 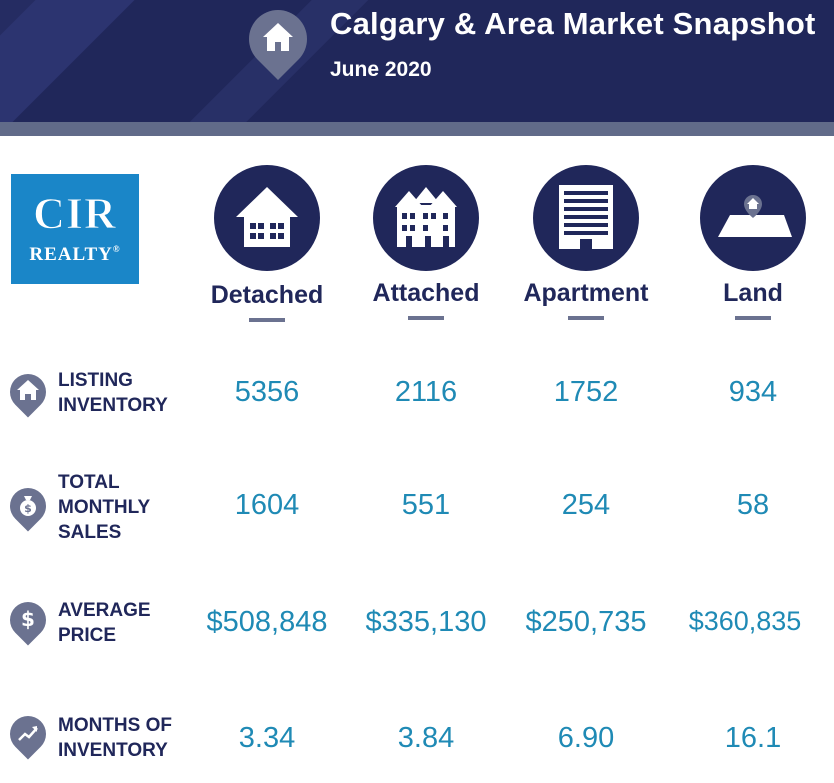 What do you see at coordinates (573, 23) in the screenshot?
I see `page-title: Calgary & Area Market Snapshot` at bounding box center [573, 23].